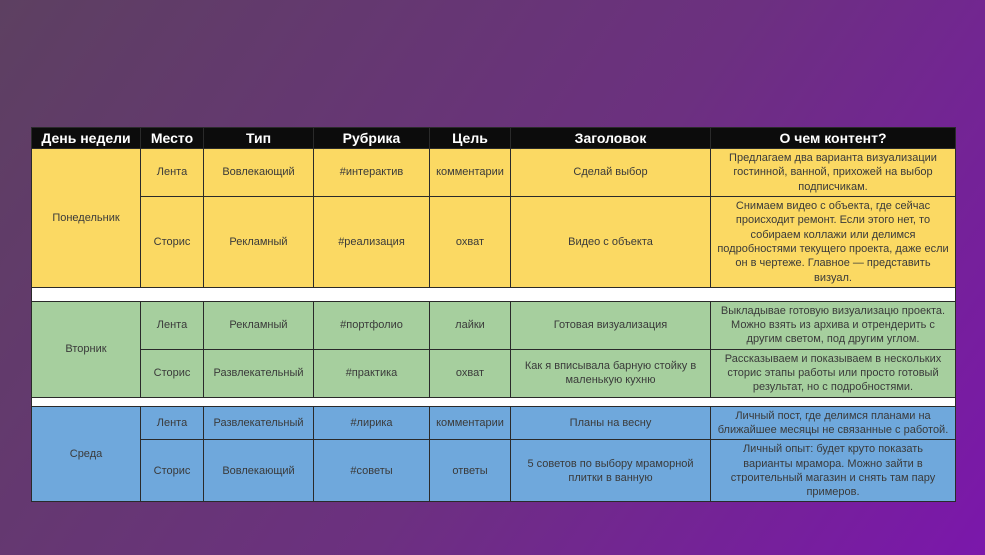 The image size is (985, 555). What do you see at coordinates (610, 423) in the screenshot?
I see `table-cell: Планы на весну` at bounding box center [610, 423].